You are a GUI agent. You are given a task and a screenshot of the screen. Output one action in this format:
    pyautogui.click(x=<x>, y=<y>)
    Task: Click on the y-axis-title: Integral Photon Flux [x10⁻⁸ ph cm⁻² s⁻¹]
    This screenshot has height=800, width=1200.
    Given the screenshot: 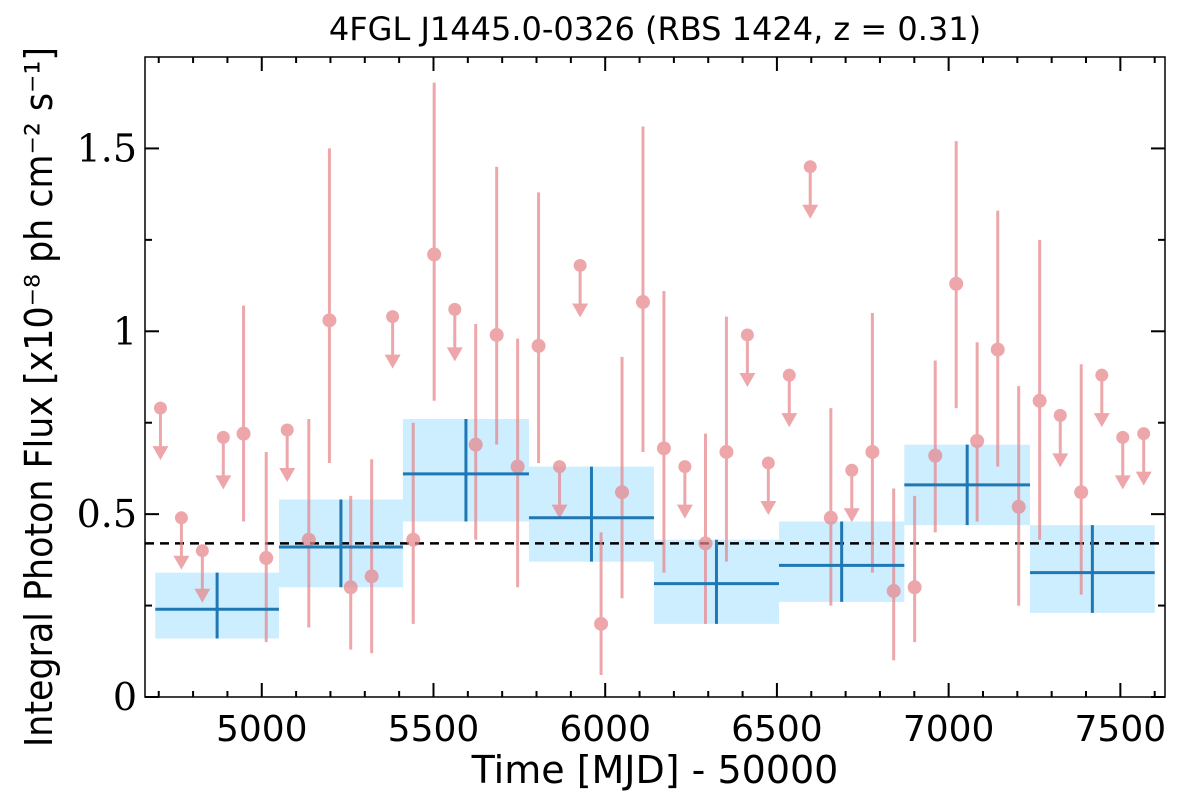 What is the action you would take?
    pyautogui.click(x=39, y=397)
    